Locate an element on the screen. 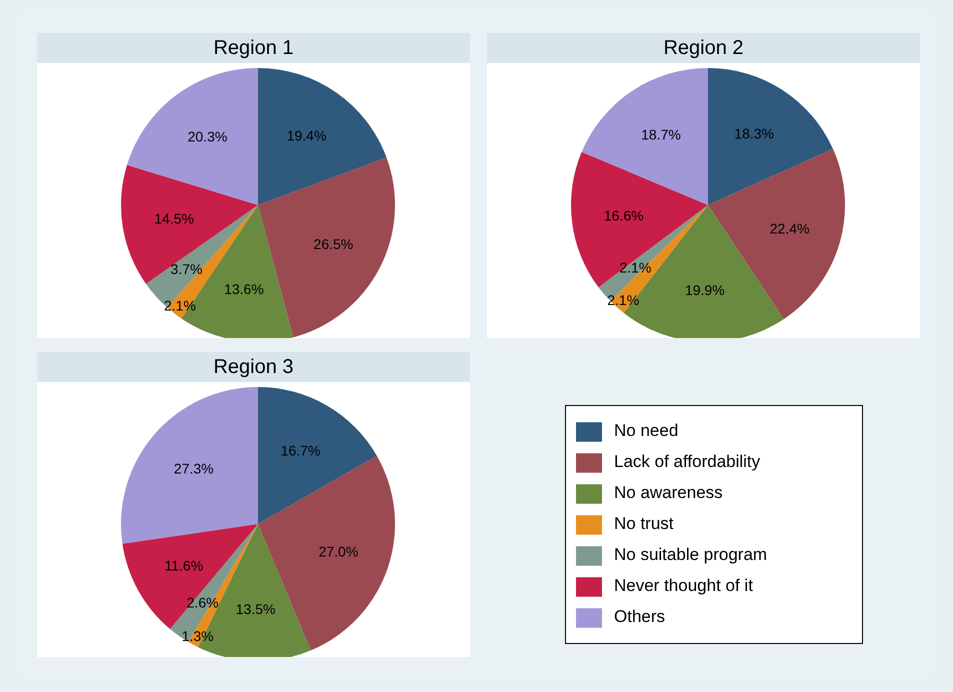 The width and height of the screenshot is (953, 692). chart-title: Region 2 is located at coordinates (703, 48).